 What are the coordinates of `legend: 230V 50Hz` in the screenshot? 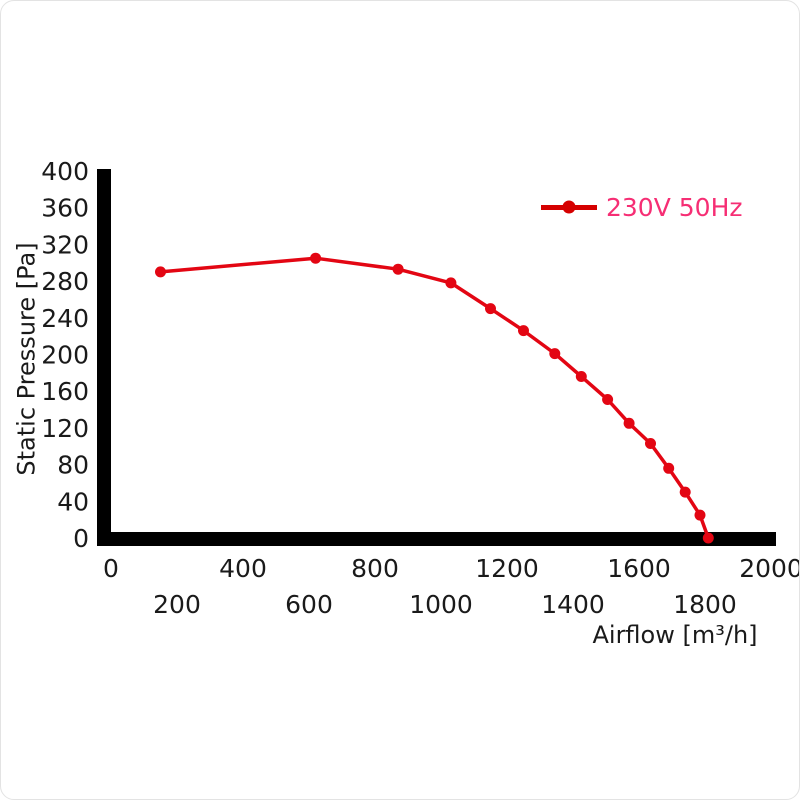 It's located at (642, 207).